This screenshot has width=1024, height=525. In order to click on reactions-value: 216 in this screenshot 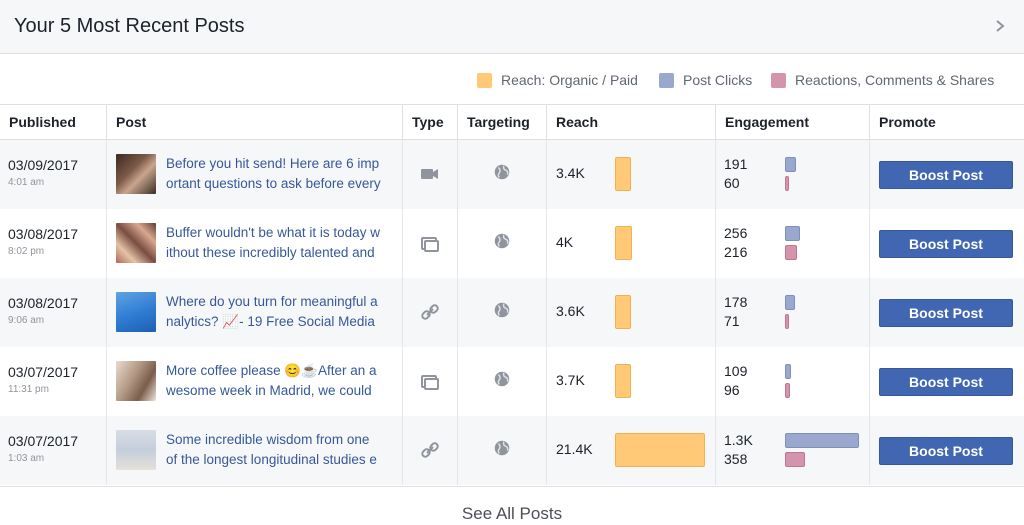, I will do `click(736, 252)`.